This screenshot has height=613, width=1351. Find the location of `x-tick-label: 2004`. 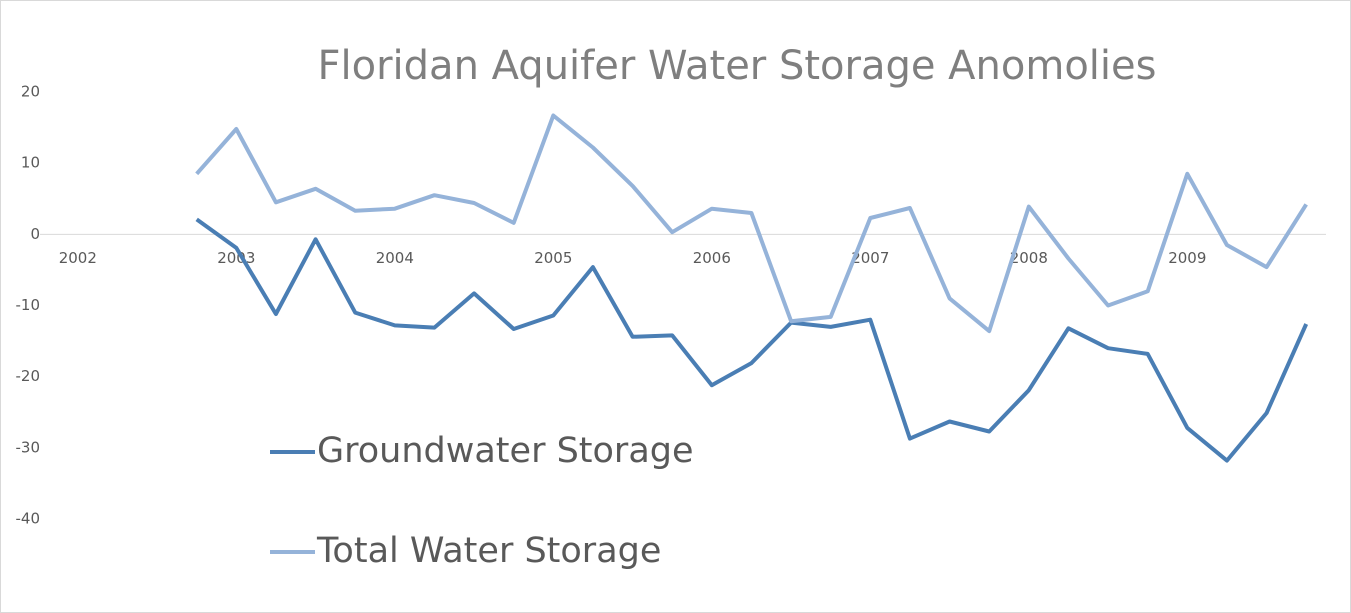

x-tick-label: 2004 is located at coordinates (395, 258).